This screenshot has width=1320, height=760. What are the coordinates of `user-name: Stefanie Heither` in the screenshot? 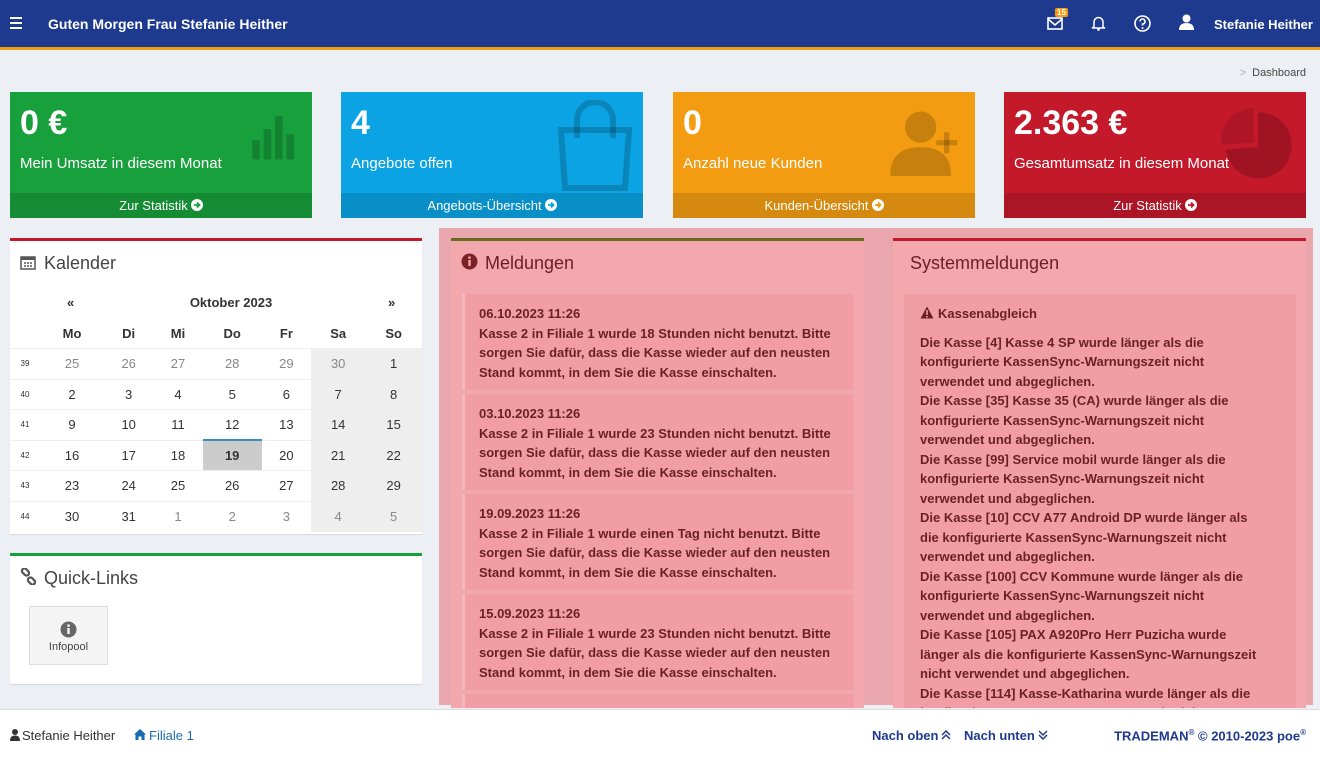 It's located at (1263, 24).